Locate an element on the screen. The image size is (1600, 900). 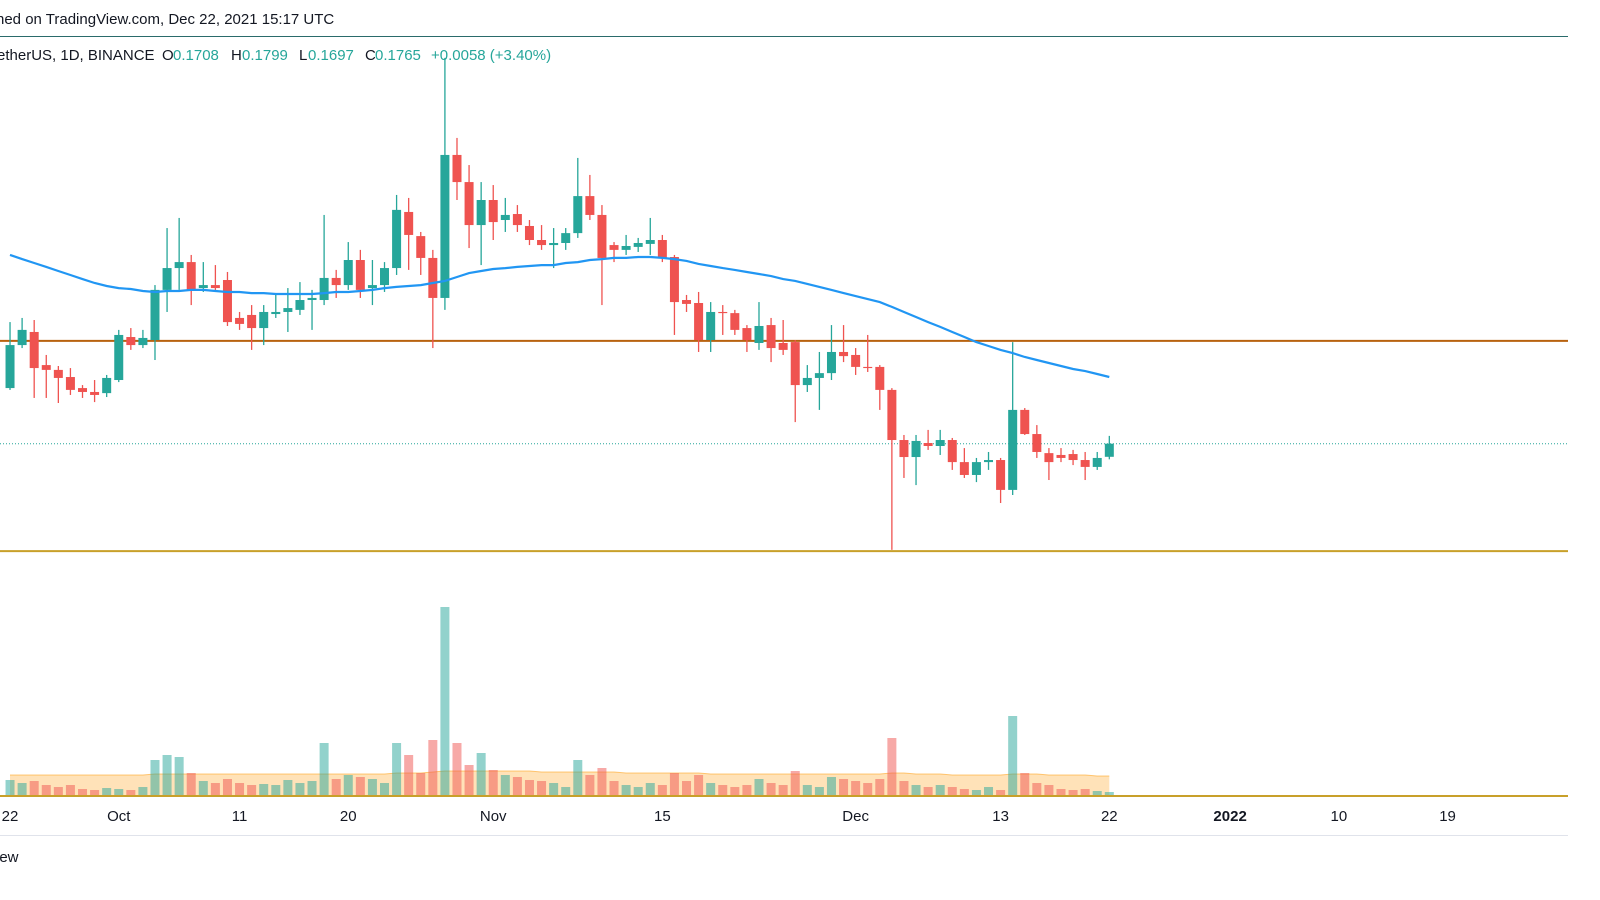
x-tick-label: 13 is located at coordinates (1000, 816).